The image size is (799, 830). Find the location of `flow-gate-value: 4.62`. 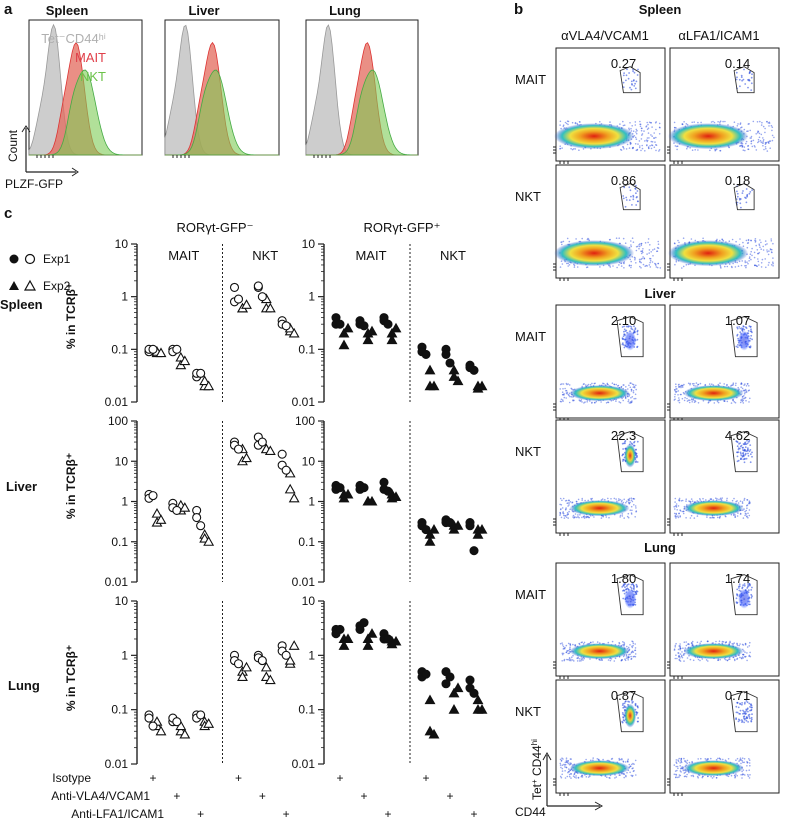

flow-gate-value: 4.62 is located at coordinates (737, 435).